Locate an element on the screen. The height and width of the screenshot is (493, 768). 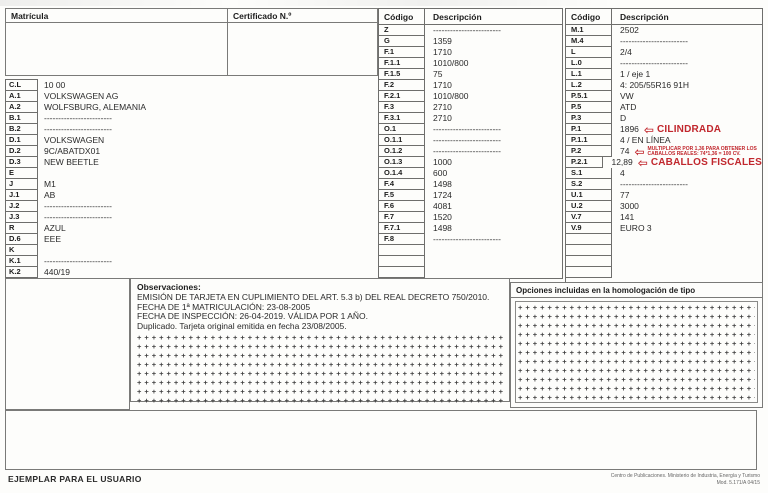
field-value-text: 1498 is located at coordinates (442, 228).